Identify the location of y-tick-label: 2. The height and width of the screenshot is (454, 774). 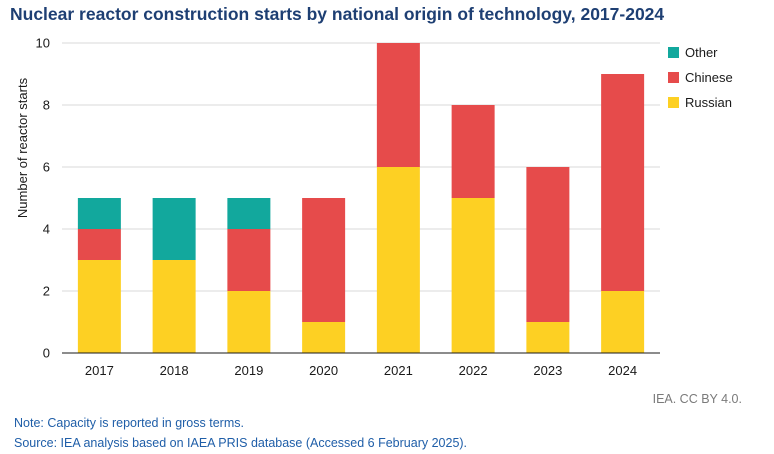
(46, 291).